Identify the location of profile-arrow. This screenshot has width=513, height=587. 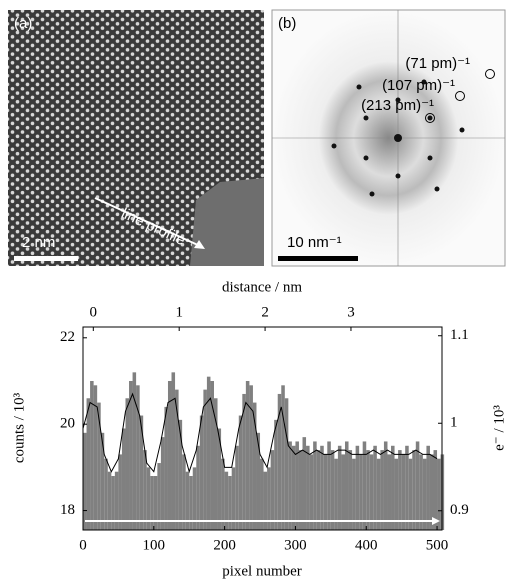
(147, 222).